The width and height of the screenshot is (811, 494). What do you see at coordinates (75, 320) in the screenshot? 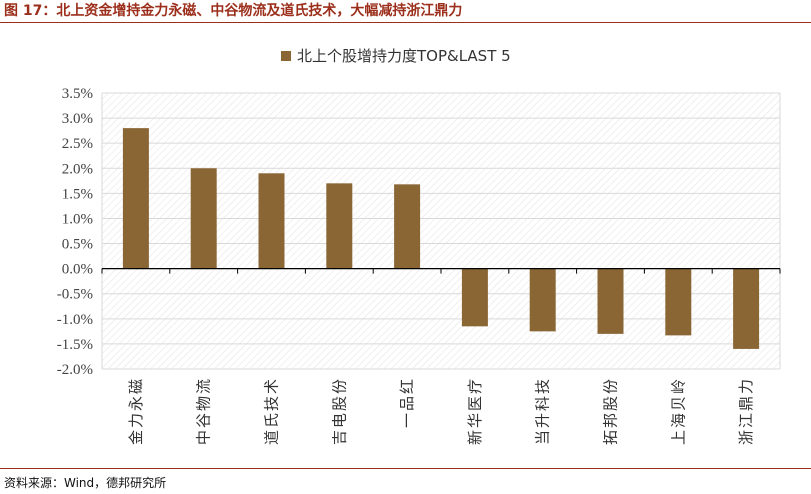
I see `y-tick-label: -1.0%` at bounding box center [75, 320].